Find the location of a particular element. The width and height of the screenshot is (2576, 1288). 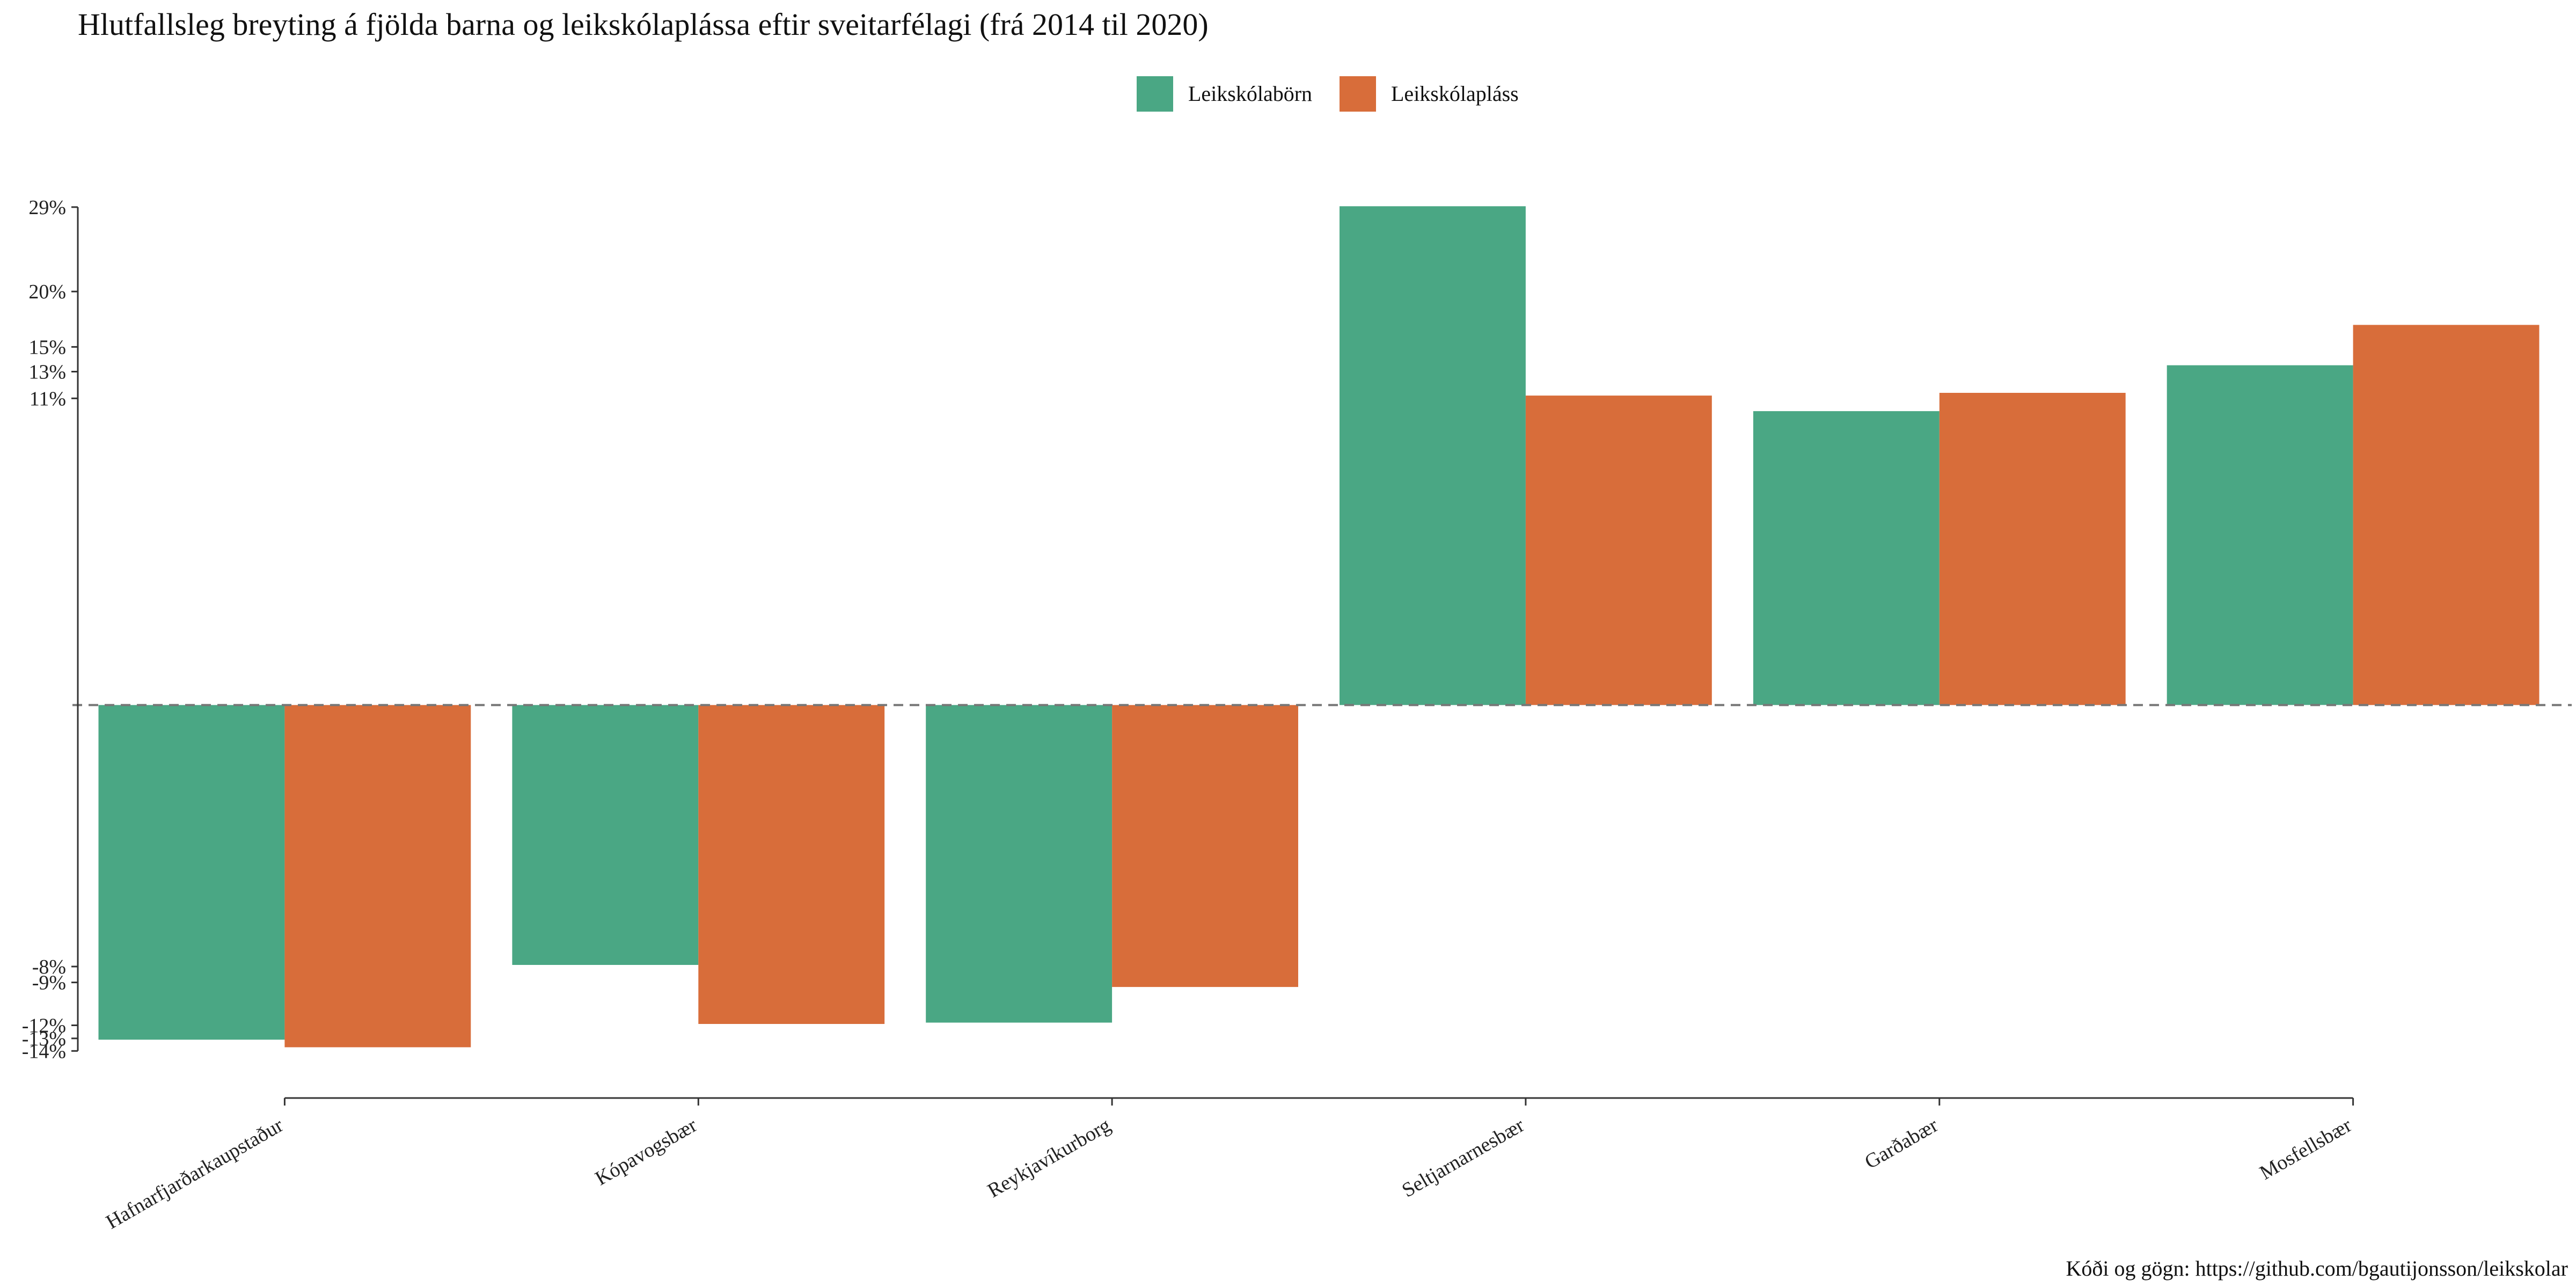

y-tick-label: 15% is located at coordinates (47, 347).